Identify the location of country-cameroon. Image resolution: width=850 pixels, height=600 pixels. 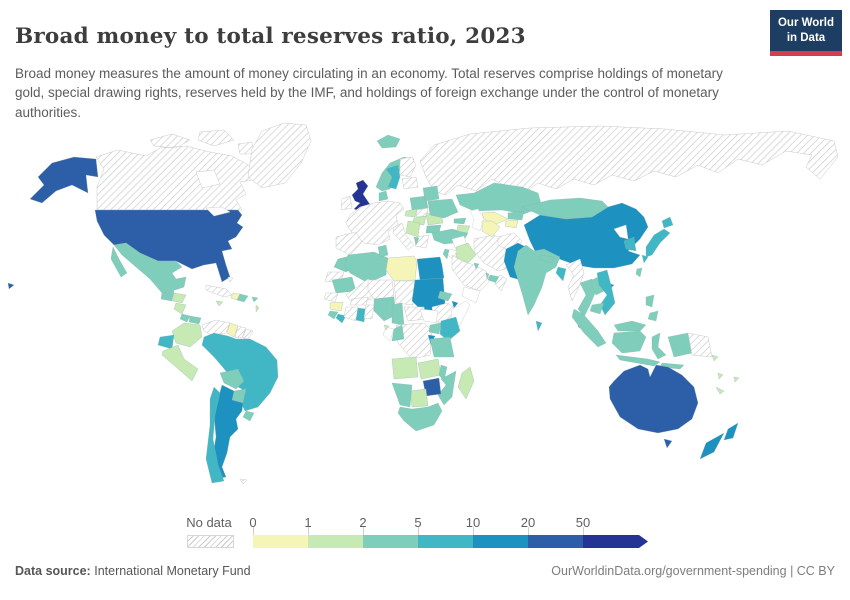
(398, 314).